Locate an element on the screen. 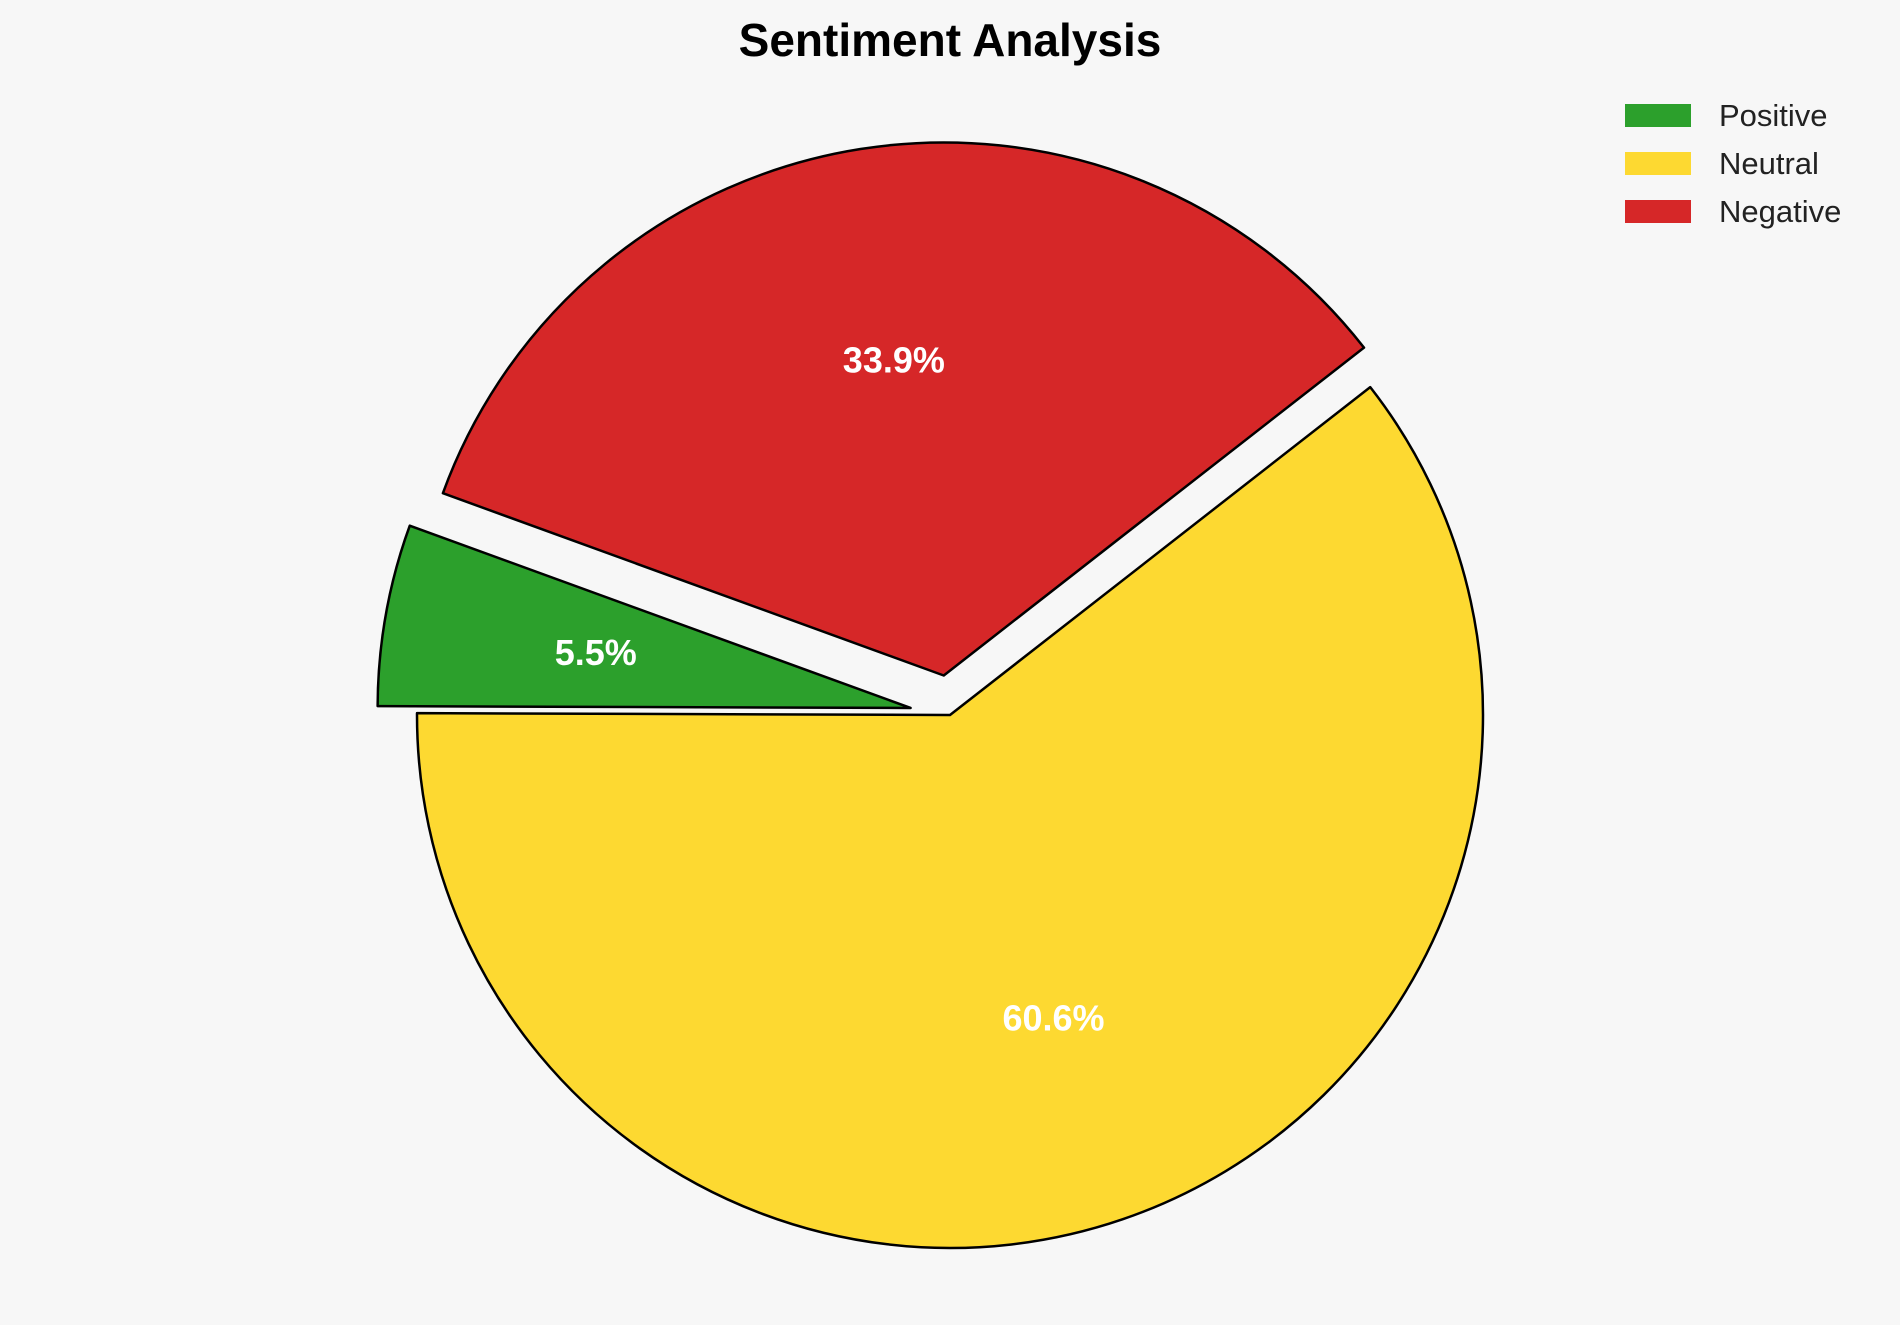 This screenshot has width=1900, height=1325. chart-title: Sentiment Analysis is located at coordinates (950, 40).